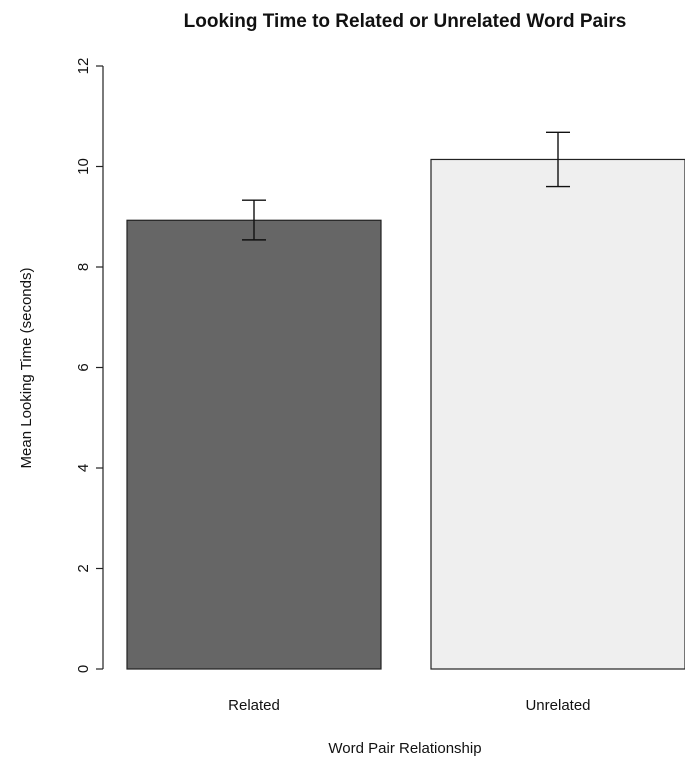  What do you see at coordinates (558, 159) in the screenshot?
I see `error-bar-unrelated` at bounding box center [558, 159].